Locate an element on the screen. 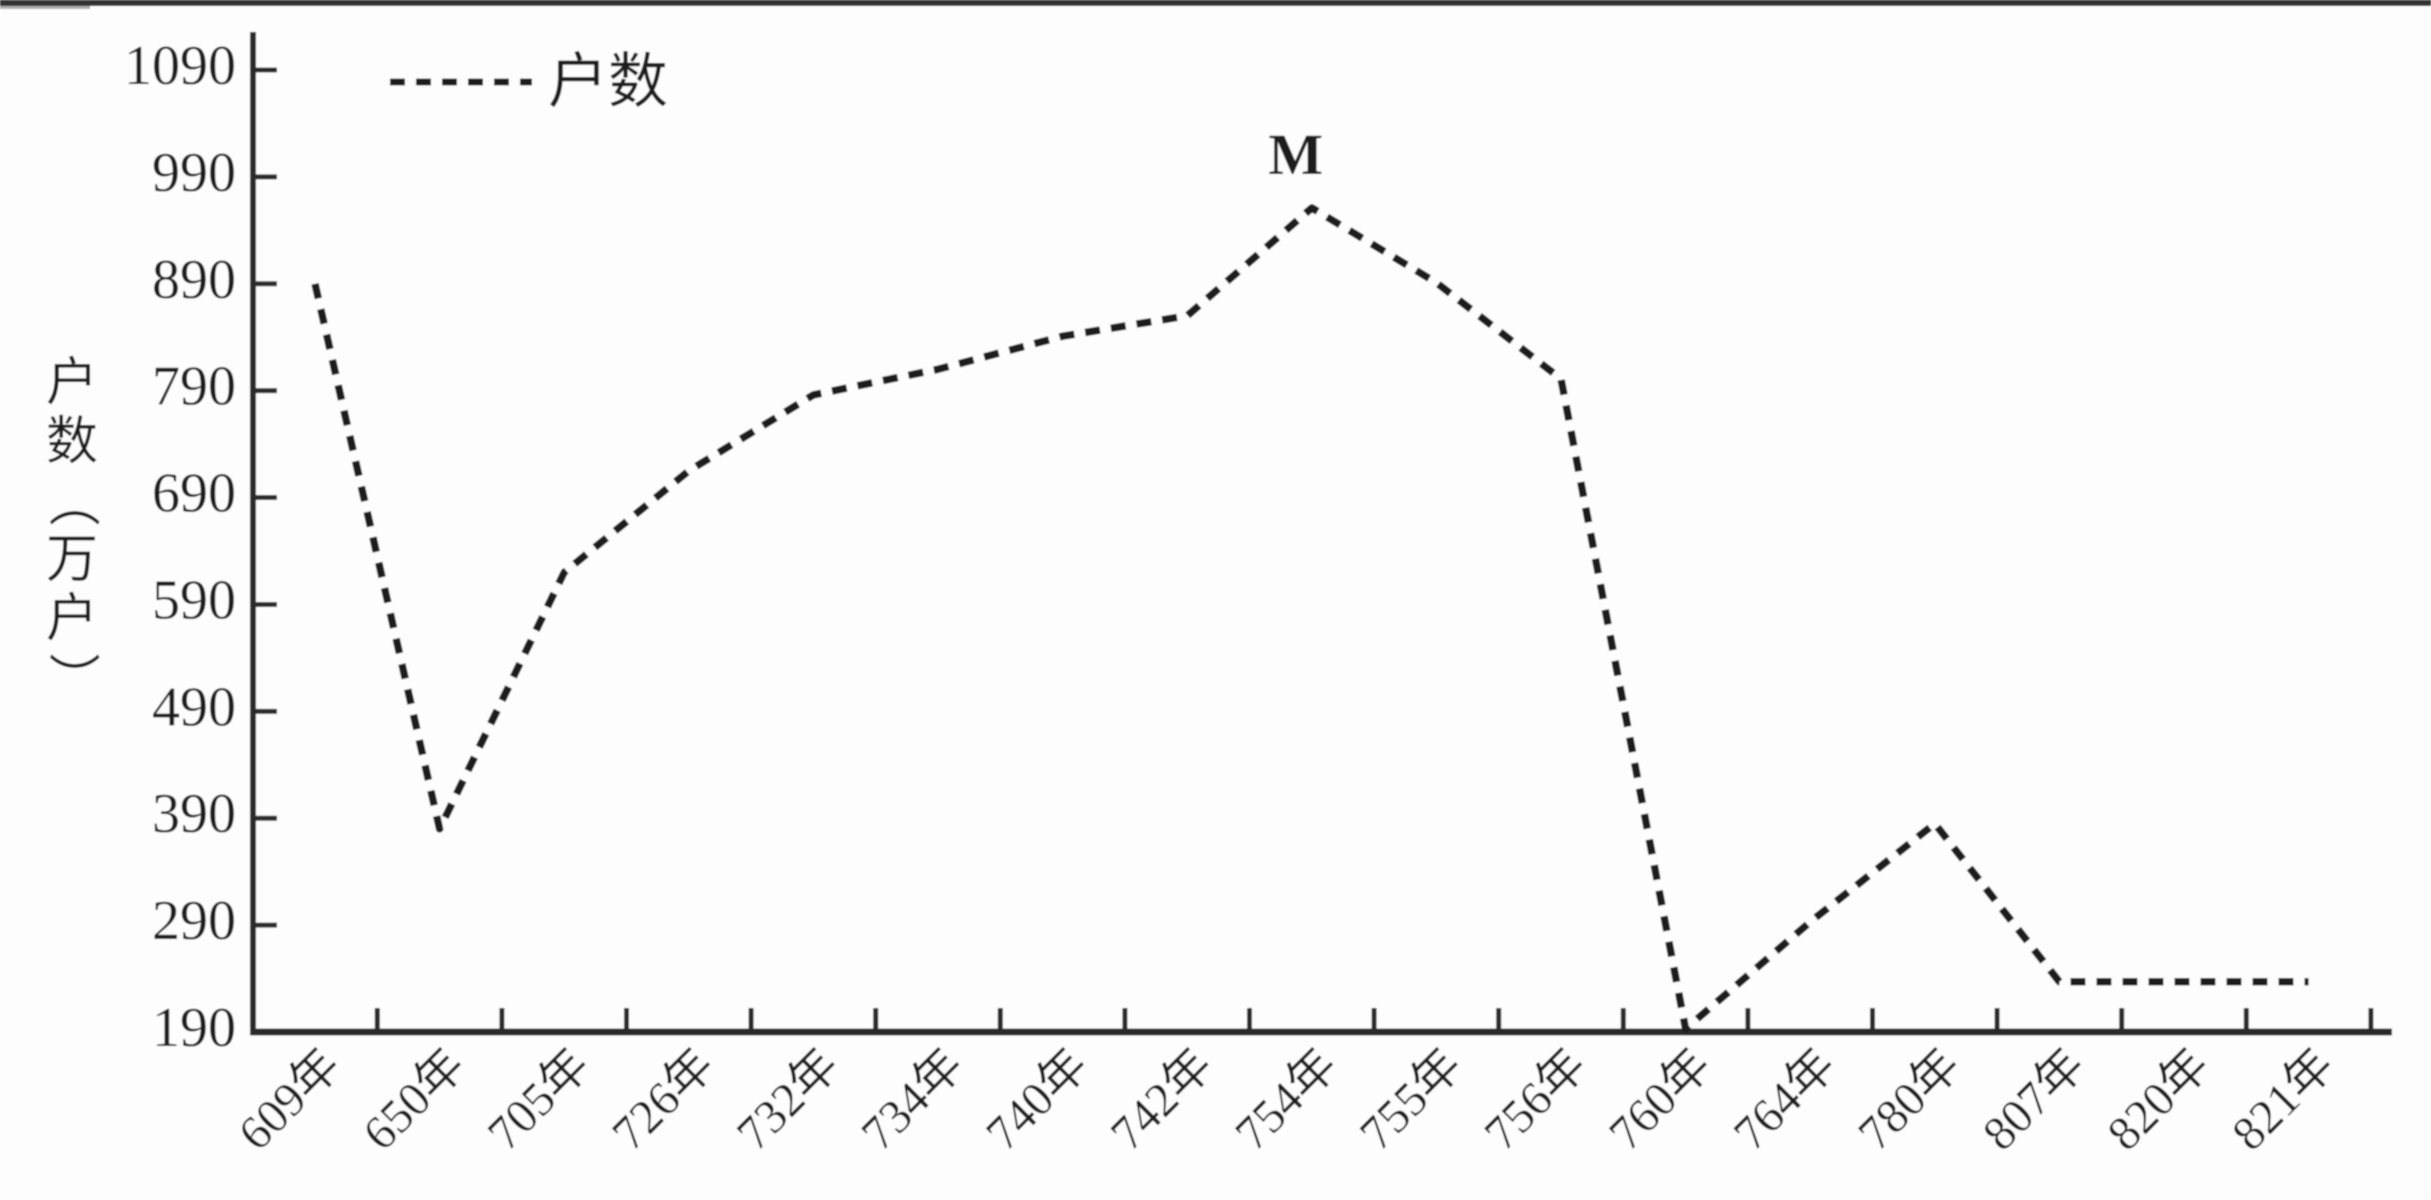 The image size is (2431, 1200). y-tick-label: 590 is located at coordinates (194, 600).